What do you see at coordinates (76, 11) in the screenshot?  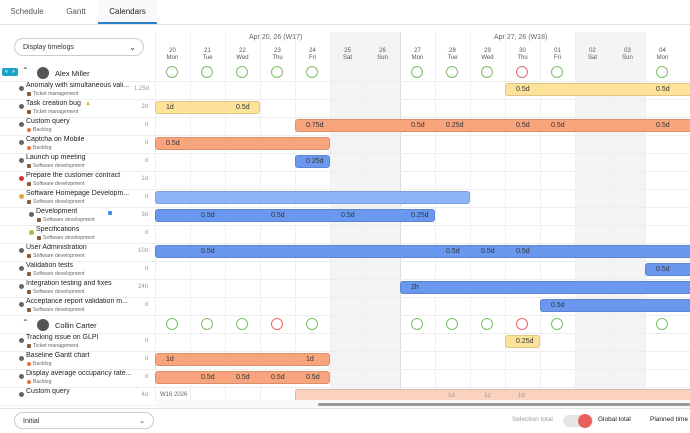 I see `tab-gantt: Gantt` at bounding box center [76, 11].